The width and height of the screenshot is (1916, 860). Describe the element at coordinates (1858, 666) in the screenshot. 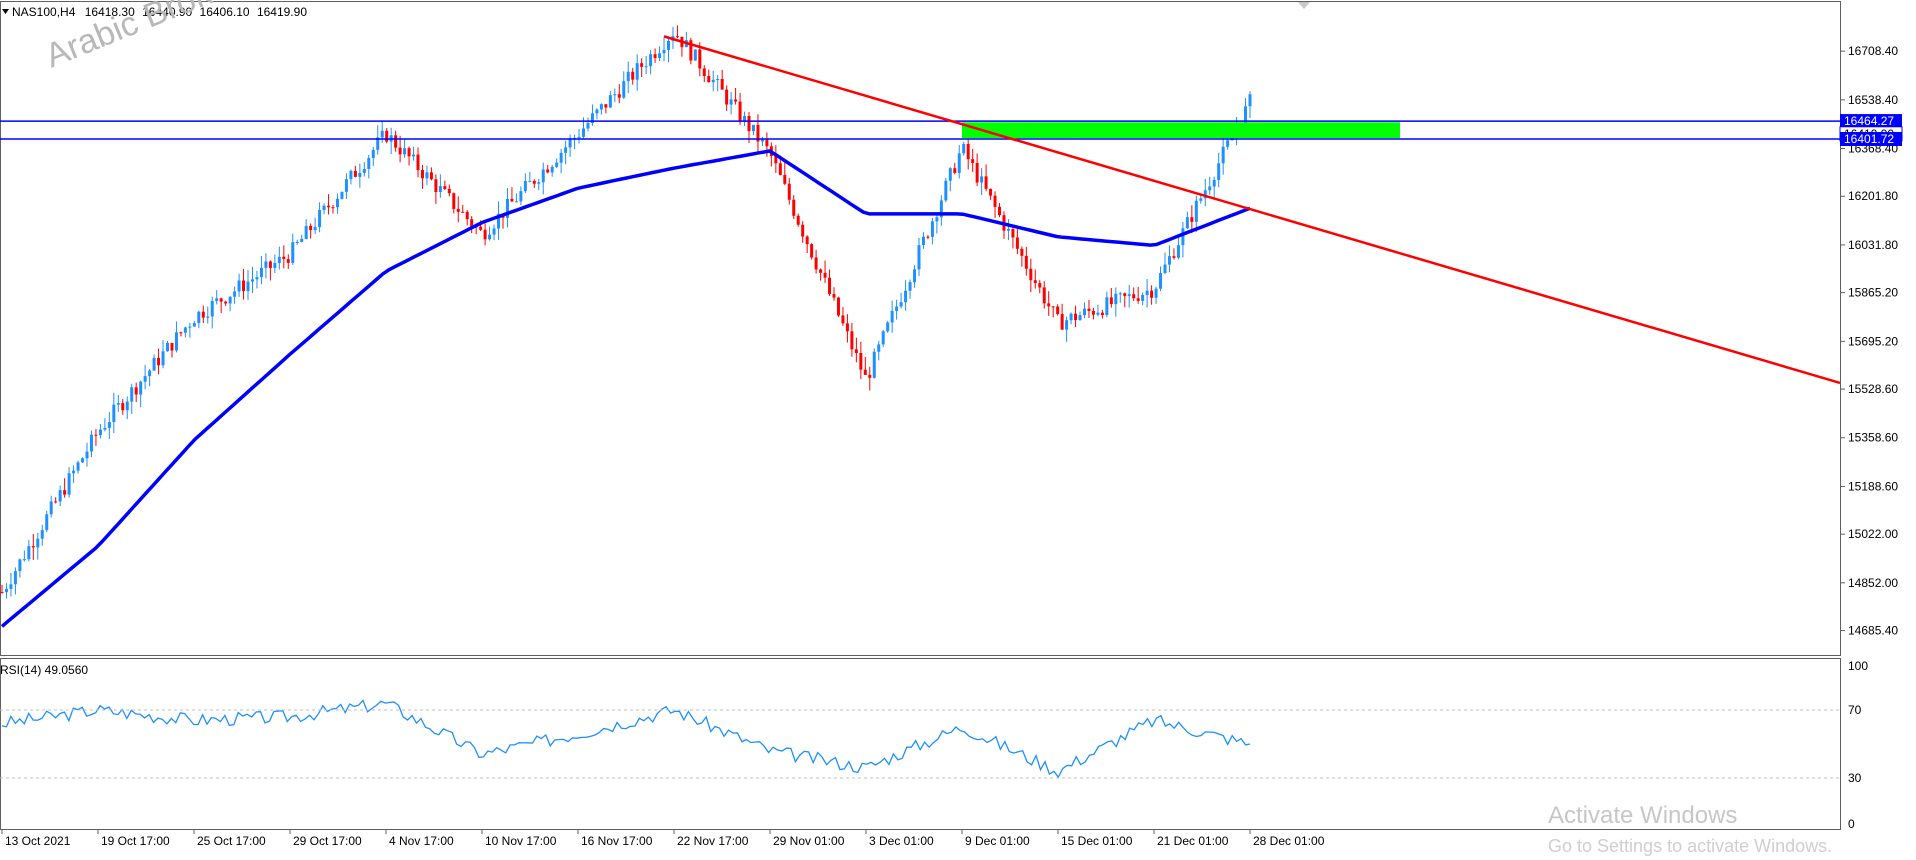

I see `rsi-axis-label: 100` at that location.